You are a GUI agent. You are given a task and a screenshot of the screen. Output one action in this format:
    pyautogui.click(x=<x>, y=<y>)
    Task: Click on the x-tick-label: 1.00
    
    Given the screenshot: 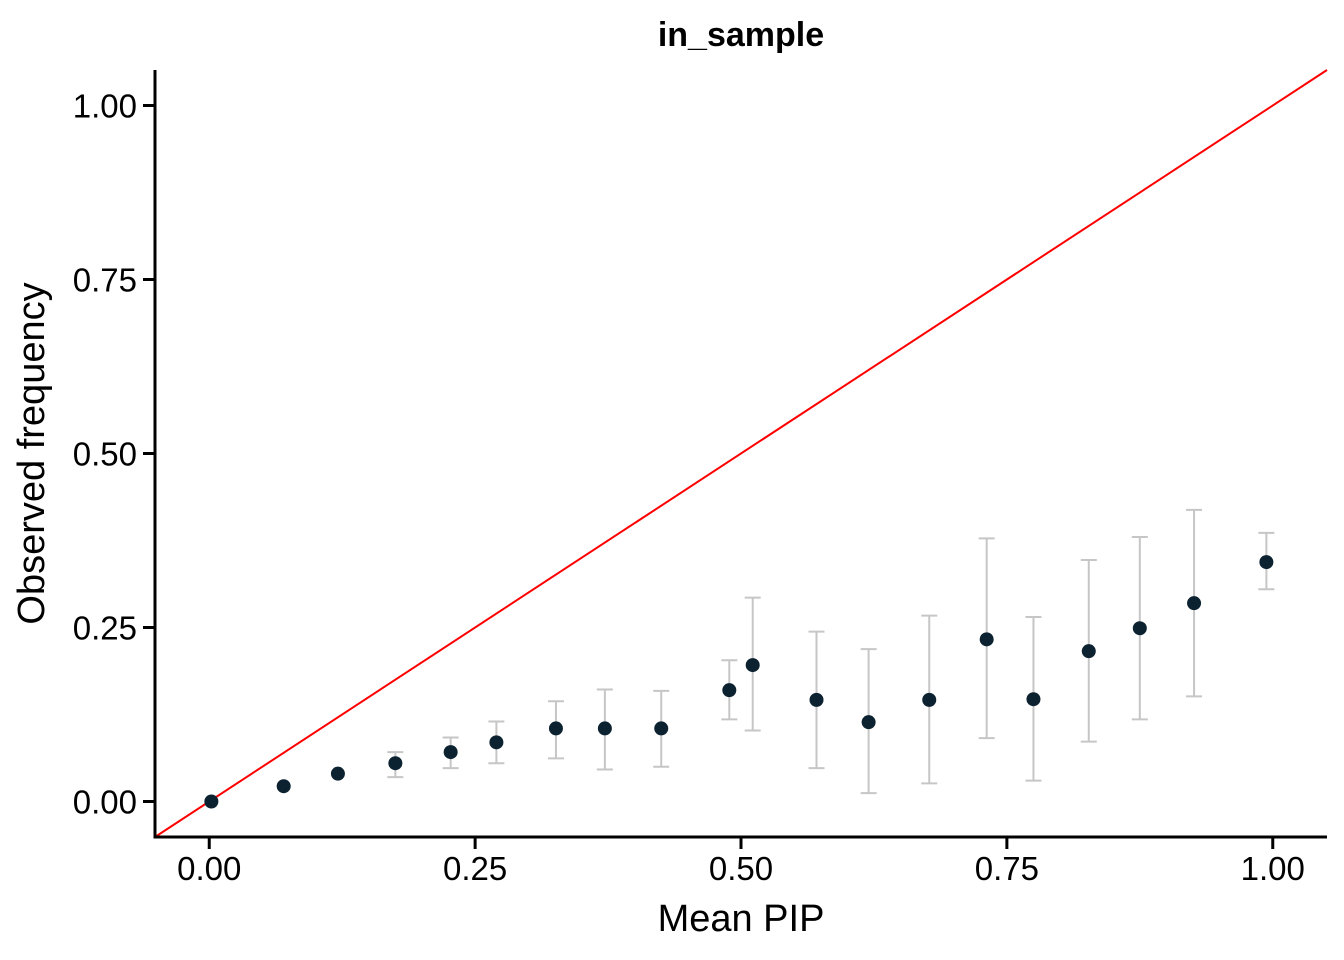 What is the action you would take?
    pyautogui.click(x=1273, y=868)
    